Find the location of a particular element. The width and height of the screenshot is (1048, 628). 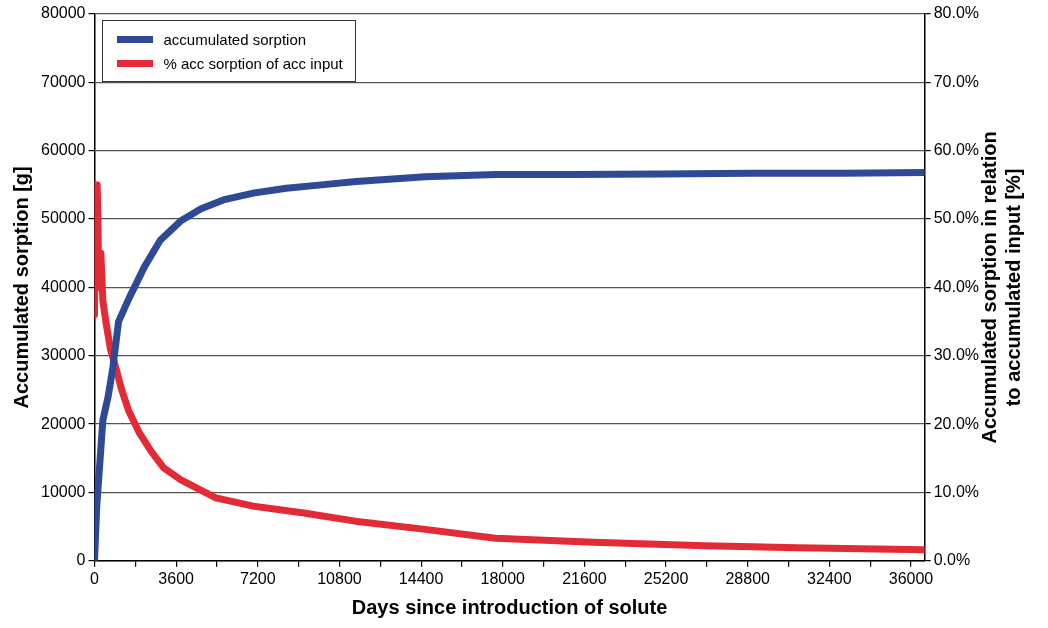

x-tick-label: 21600 is located at coordinates (584, 578).